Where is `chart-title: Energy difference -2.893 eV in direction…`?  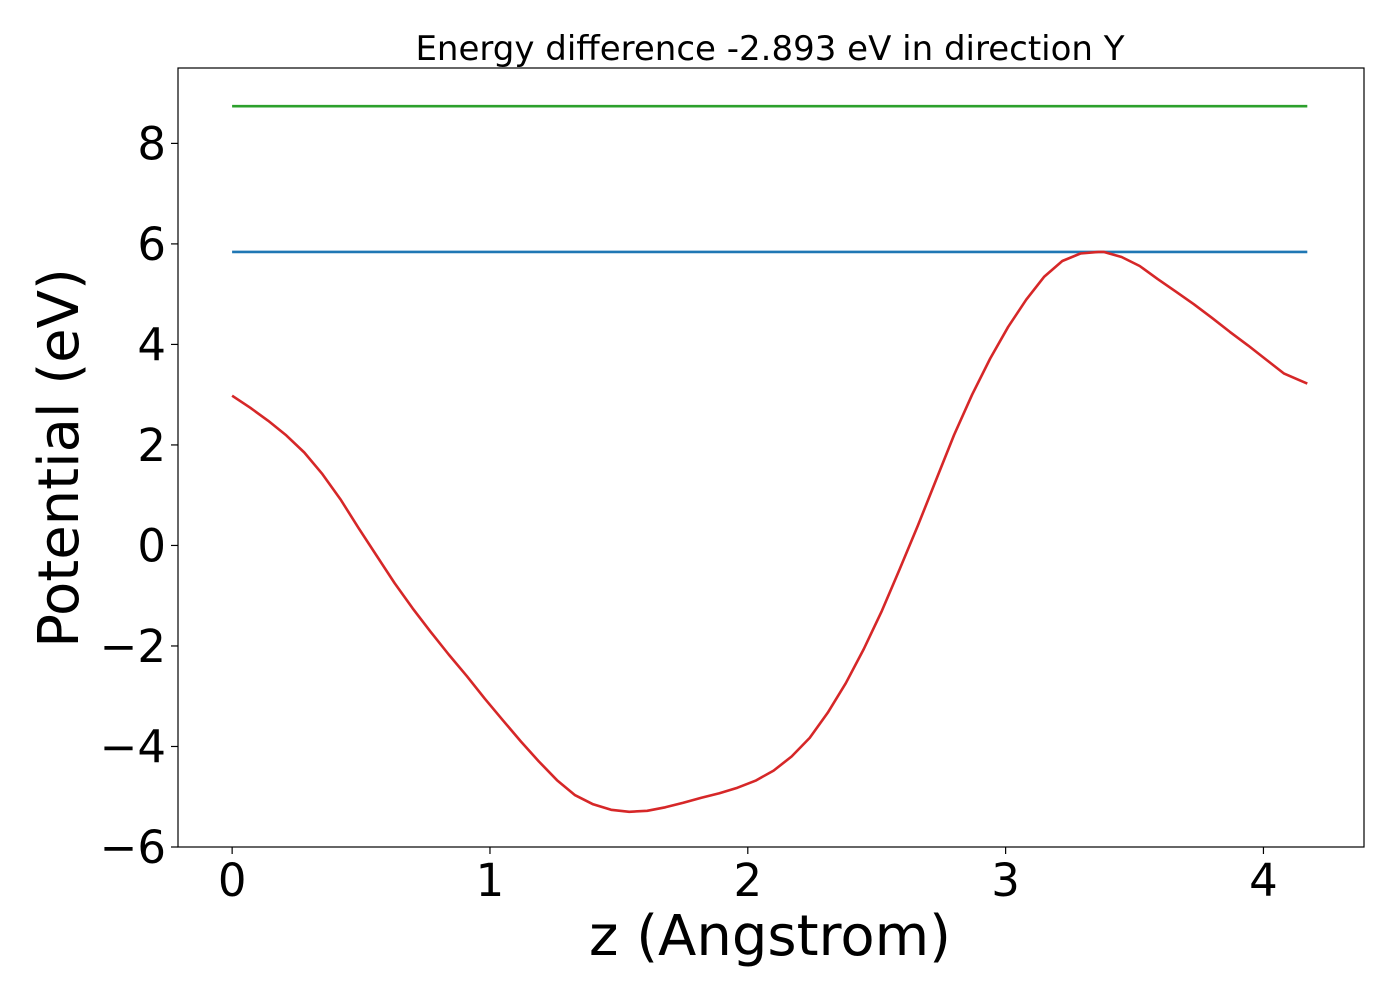 chart-title: Energy difference -2.893 eV in direction… is located at coordinates (769, 49).